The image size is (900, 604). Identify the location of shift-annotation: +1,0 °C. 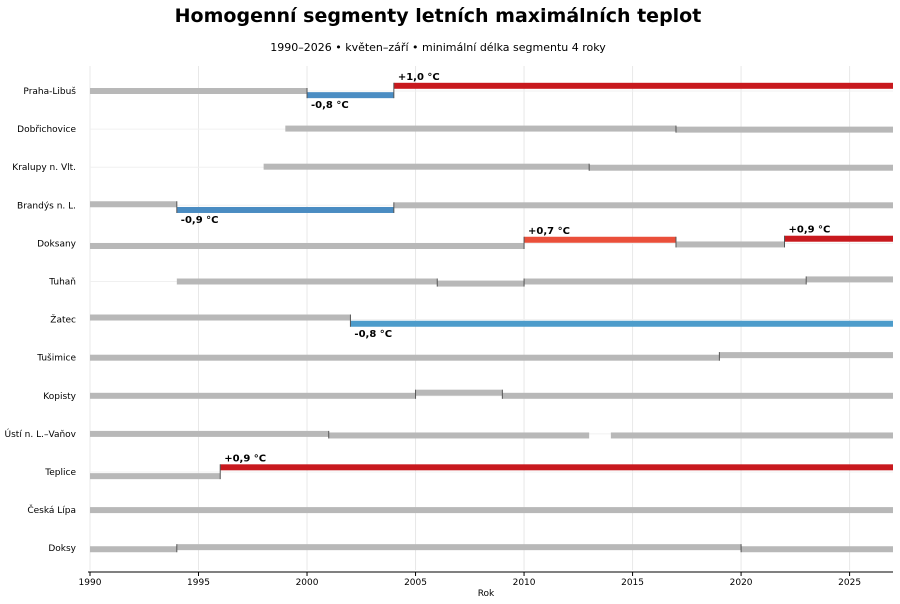
(419, 77).